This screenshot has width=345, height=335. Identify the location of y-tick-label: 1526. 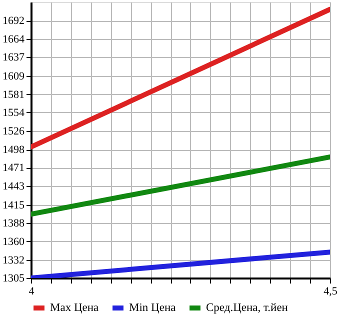
(13, 132).